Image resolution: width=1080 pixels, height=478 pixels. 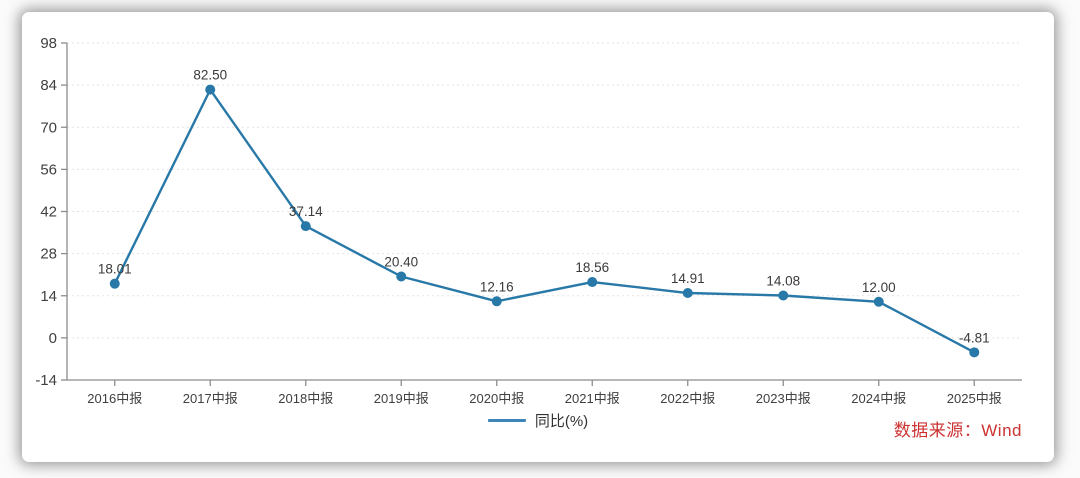 What do you see at coordinates (506, 420) in the screenshot?
I see `legend-line-swatch` at bounding box center [506, 420].